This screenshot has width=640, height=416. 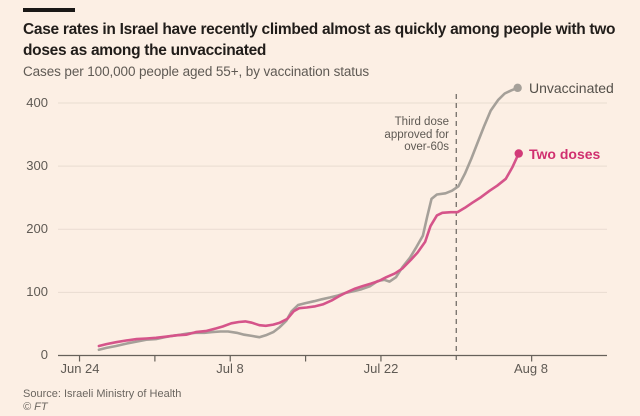 I want to click on x-axis-label-jul22: Jul 22, so click(x=381, y=368).